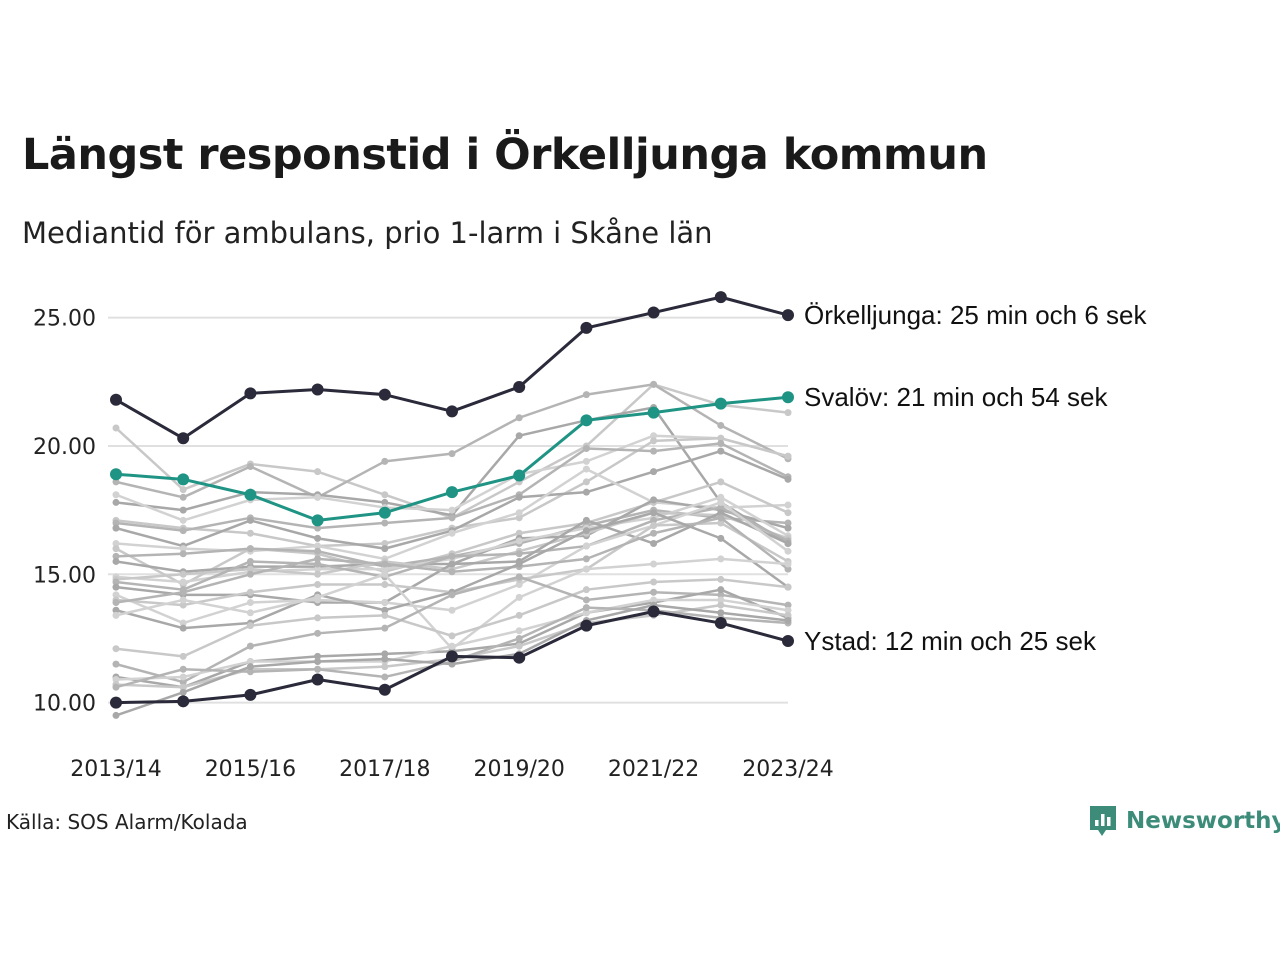  Describe the element at coordinates (115, 769) in the screenshot. I see `x-tick-label: 2013/14` at that location.